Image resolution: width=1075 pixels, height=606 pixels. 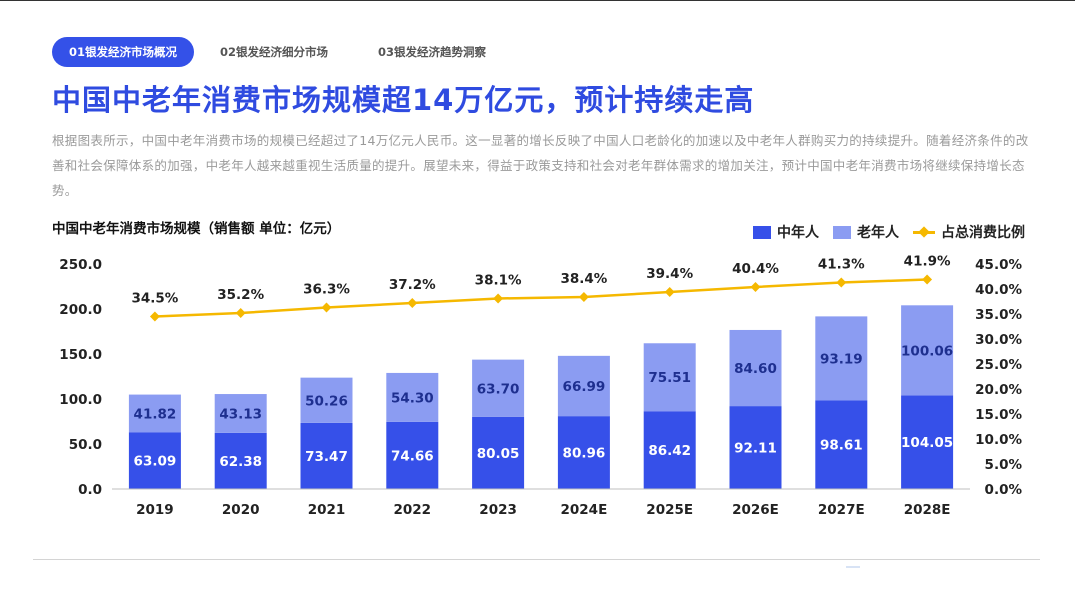 I want to click on bar-value-label-elderly: 63.70, so click(x=498, y=389).